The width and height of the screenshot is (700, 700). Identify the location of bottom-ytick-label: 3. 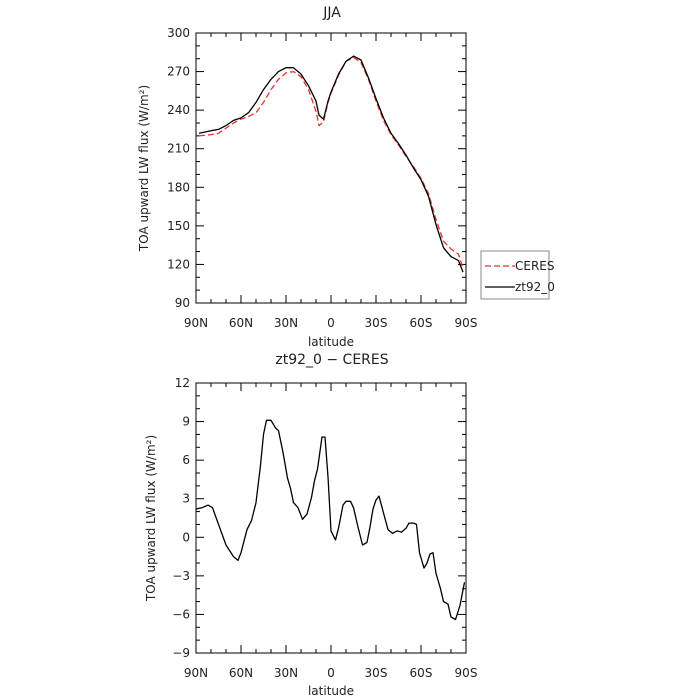
(186, 499).